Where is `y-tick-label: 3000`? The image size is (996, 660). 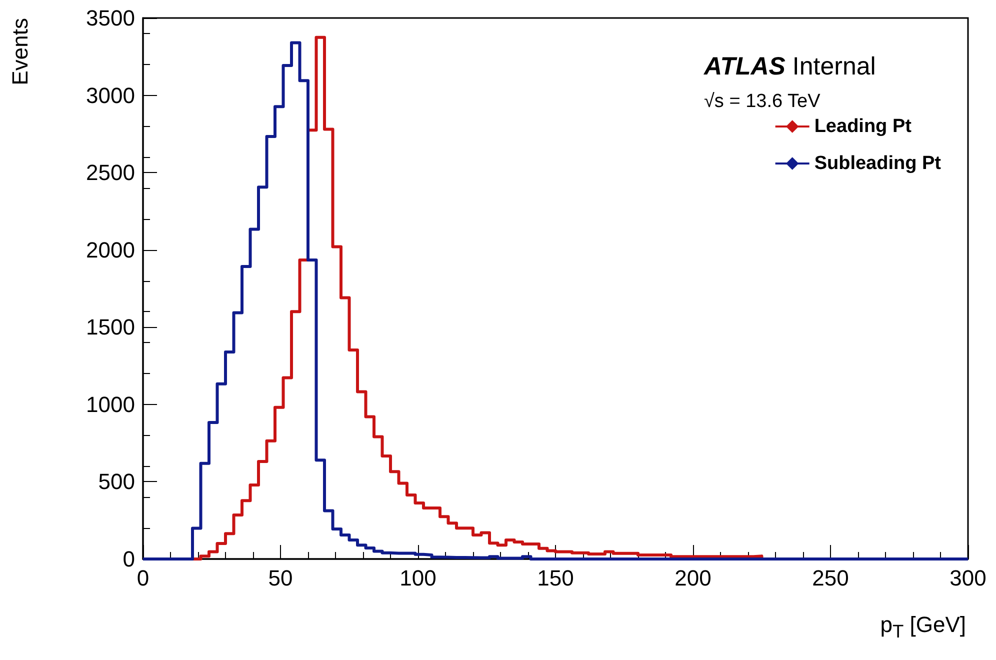 y-tick-label: 3000 is located at coordinates (110, 95).